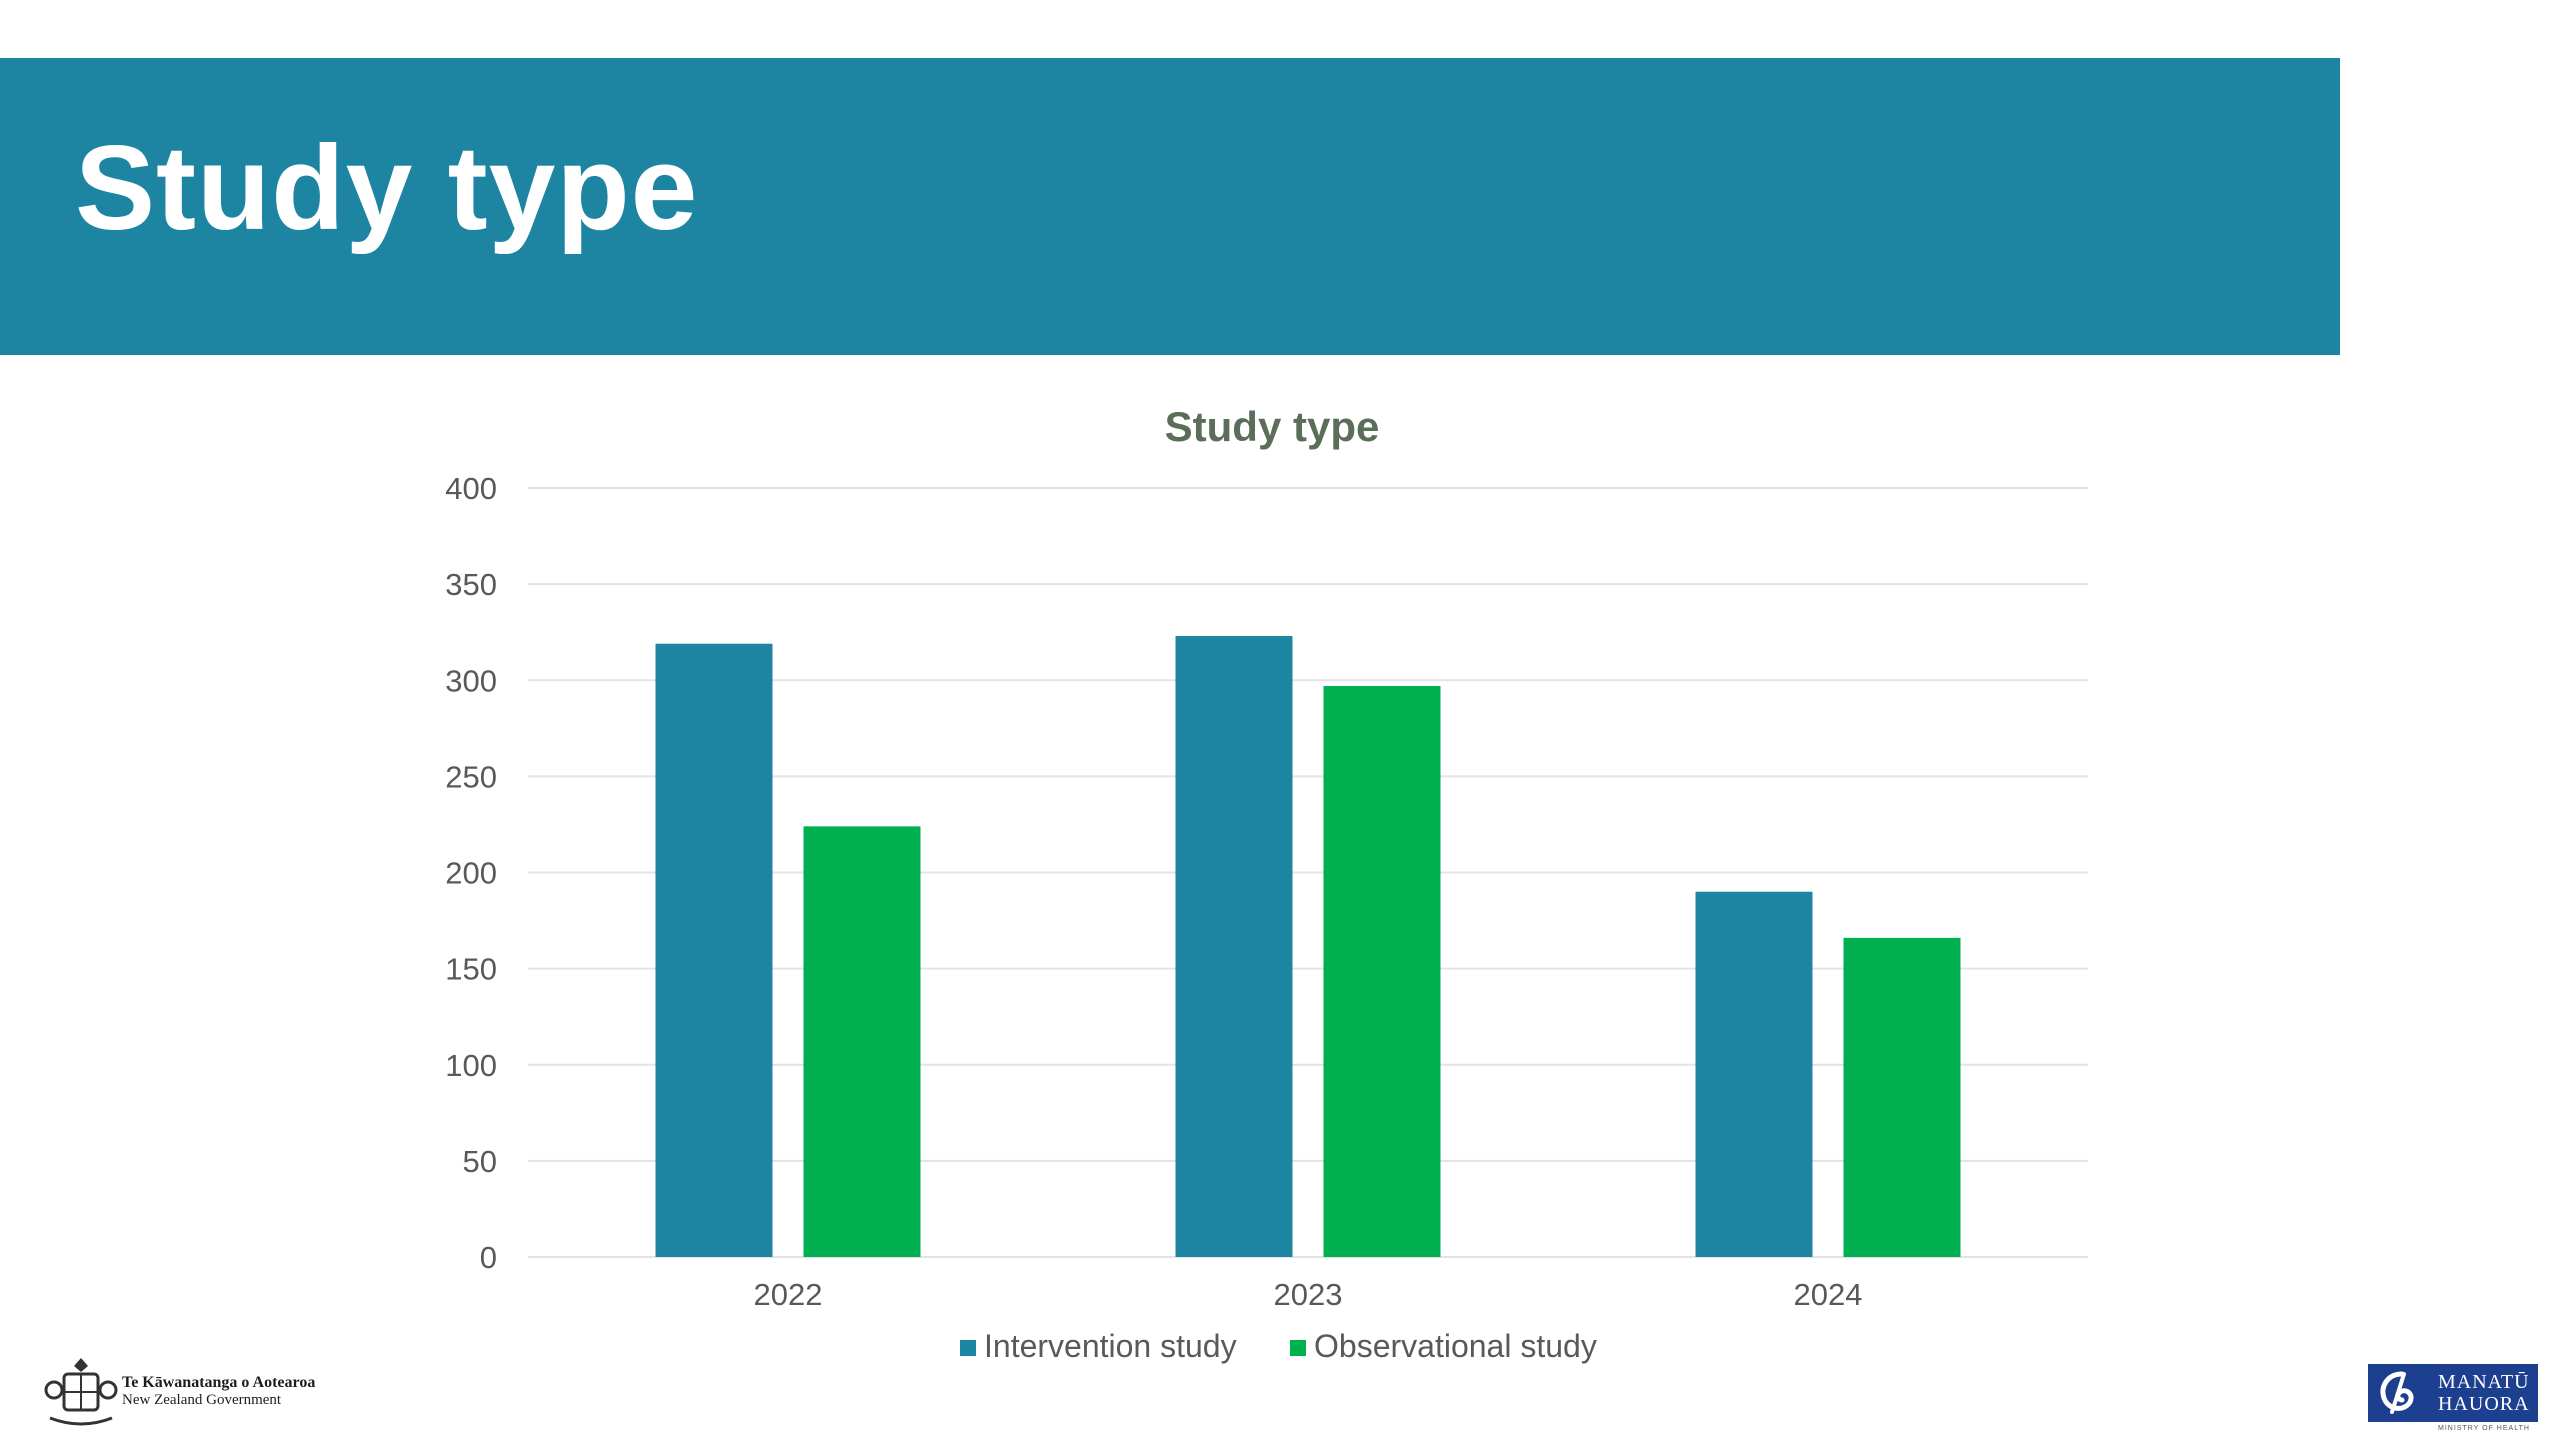 This screenshot has width=2560, height=1440. What do you see at coordinates (788, 1294) in the screenshot?
I see `x-tick-label: 2022` at bounding box center [788, 1294].